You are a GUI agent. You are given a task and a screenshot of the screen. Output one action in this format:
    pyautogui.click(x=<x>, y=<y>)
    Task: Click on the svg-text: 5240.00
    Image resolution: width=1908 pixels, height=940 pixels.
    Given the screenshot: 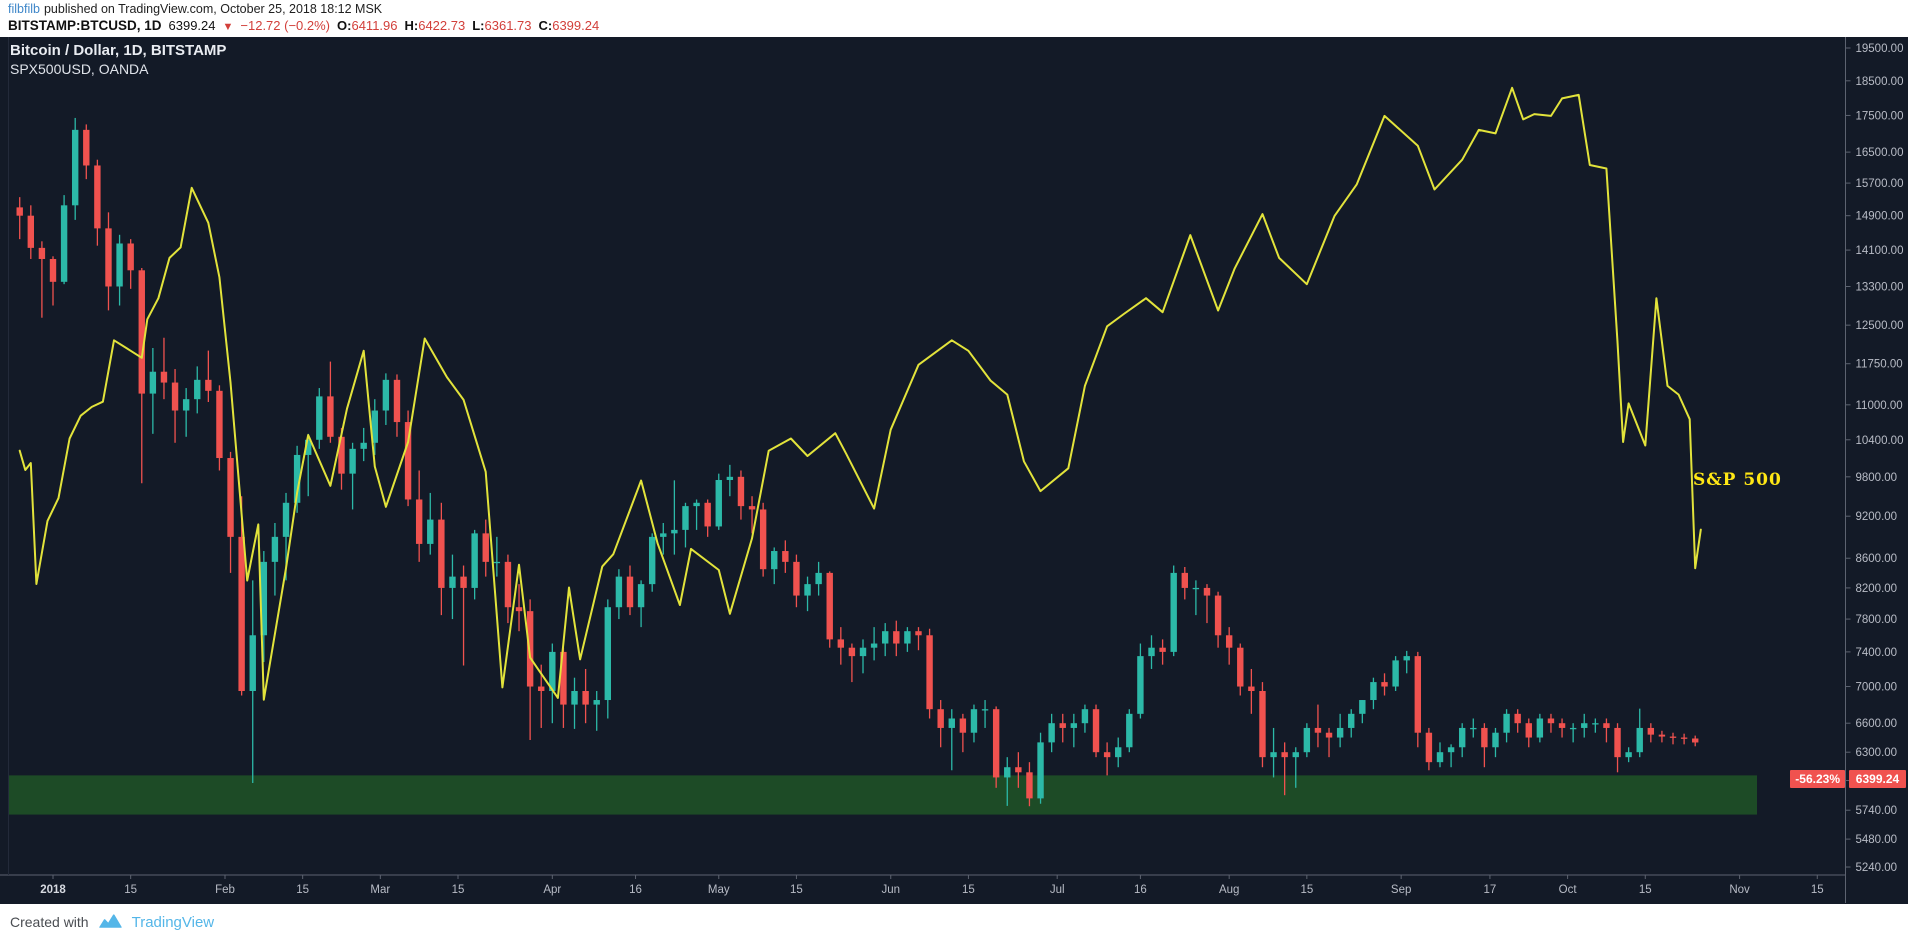 What is the action you would take?
    pyautogui.click(x=1877, y=868)
    